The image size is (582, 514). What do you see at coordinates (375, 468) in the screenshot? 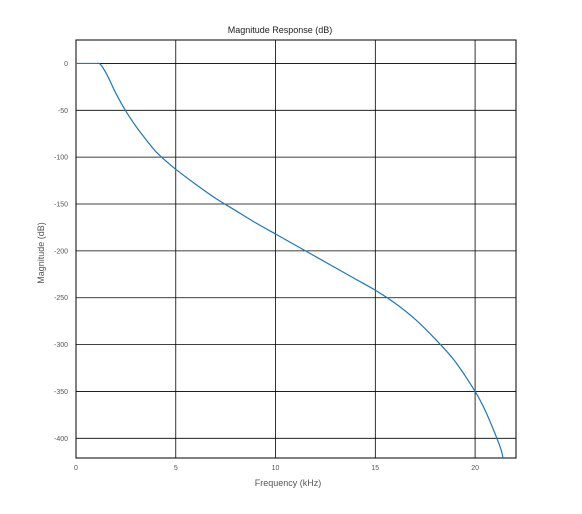
I see `x-tick-label: 15` at bounding box center [375, 468].